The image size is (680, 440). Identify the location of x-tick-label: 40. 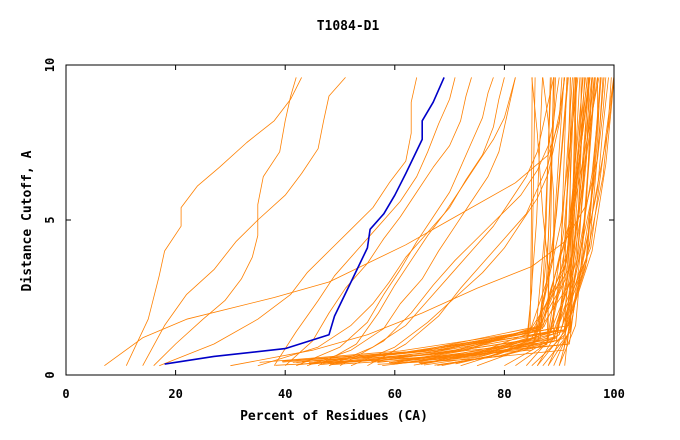
(285, 394).